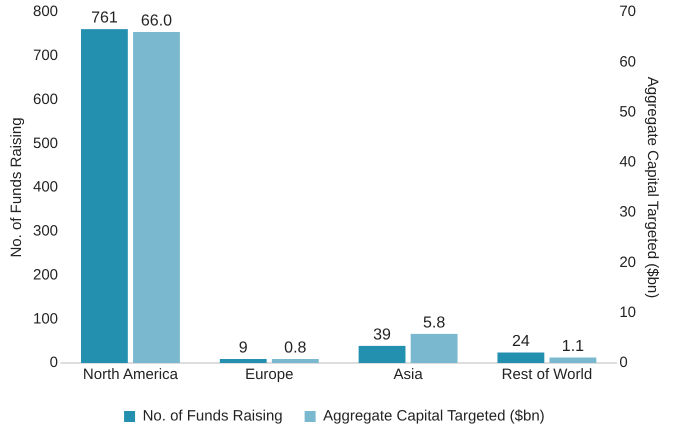  What do you see at coordinates (54, 363) in the screenshot?
I see `y-tick-label: 0` at bounding box center [54, 363].